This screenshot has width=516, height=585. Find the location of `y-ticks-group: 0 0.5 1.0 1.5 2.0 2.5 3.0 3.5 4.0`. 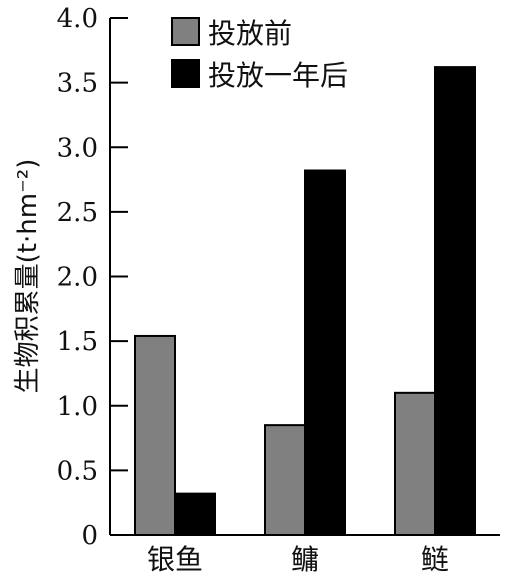

y-ticks-group: 0 0.5 1.0 1.5 2.0 2.5 3.0 3.5 4.0 is located at coordinates (92, 277).